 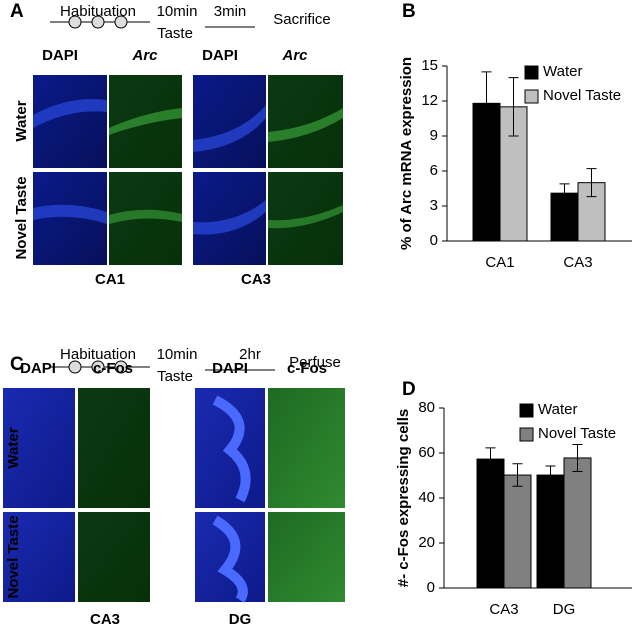 I want to click on y-tick-label: 12, so click(x=429, y=100).